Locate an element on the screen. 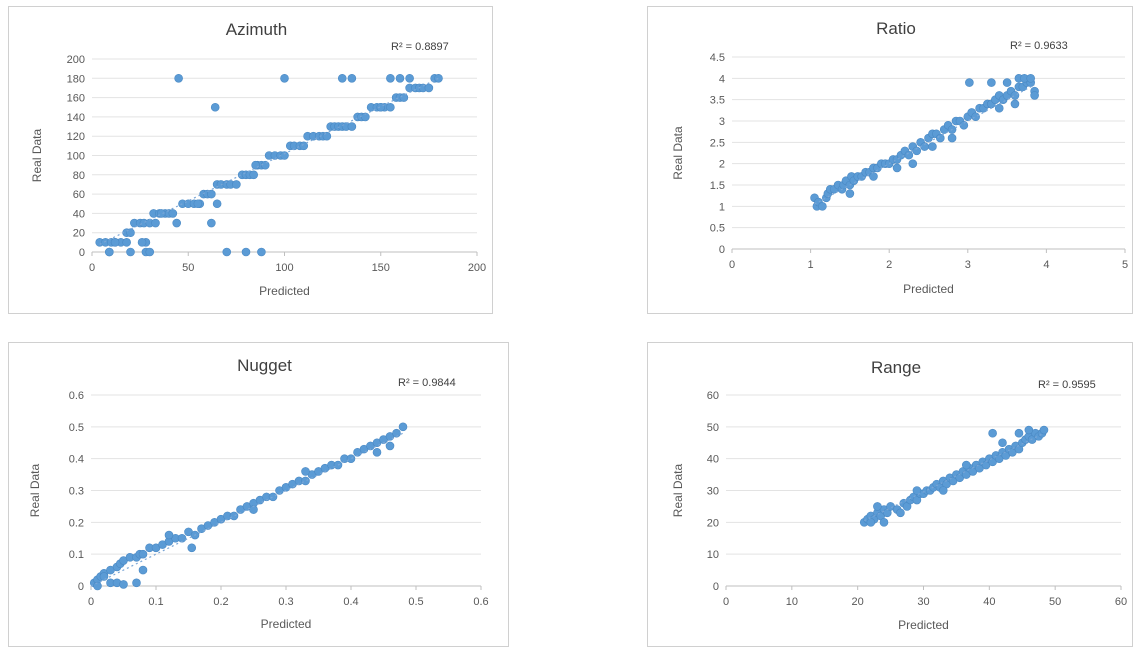  y-tick-label: 2.5 is located at coordinates (717, 143).